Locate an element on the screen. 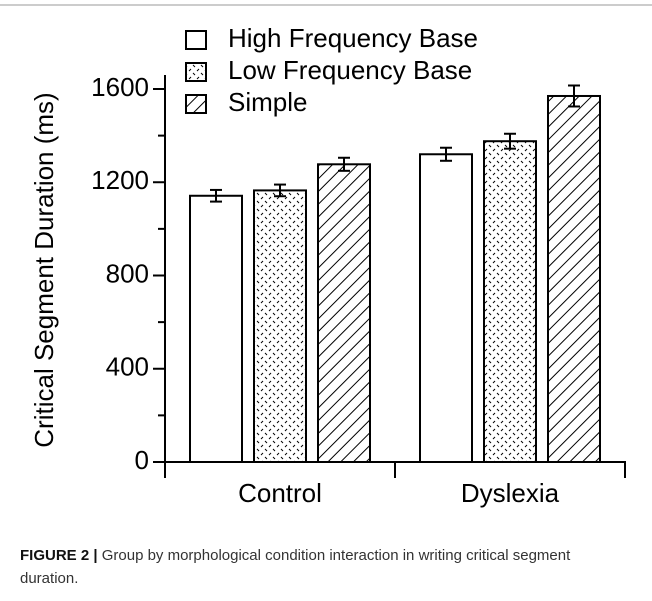 The image size is (652, 601). x-tick-label: Dyslexia is located at coordinates (510, 493).